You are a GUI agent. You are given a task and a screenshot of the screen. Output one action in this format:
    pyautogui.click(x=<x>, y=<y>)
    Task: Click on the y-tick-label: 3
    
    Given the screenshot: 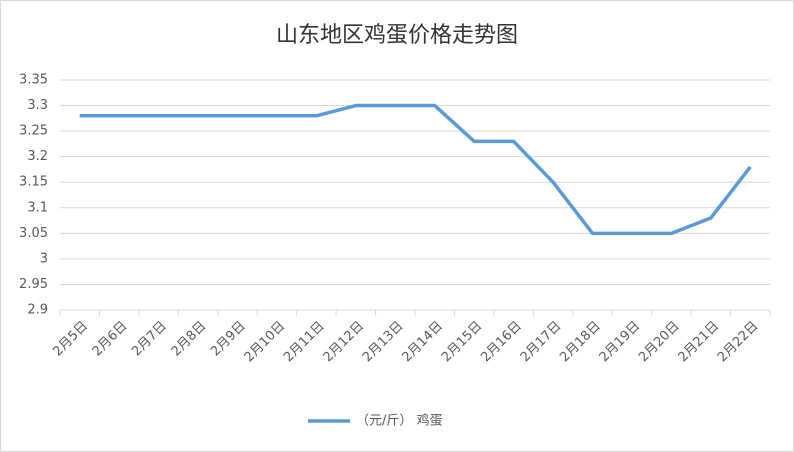 What is the action you would take?
    pyautogui.click(x=44, y=258)
    